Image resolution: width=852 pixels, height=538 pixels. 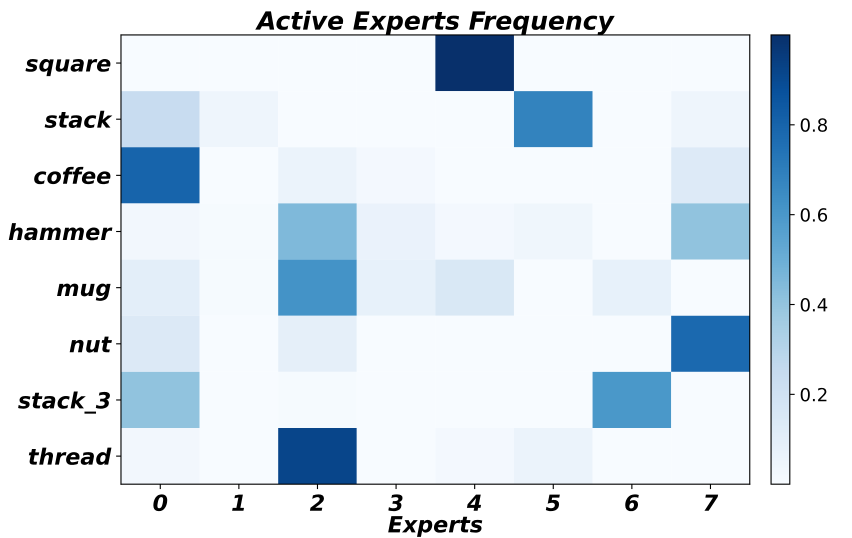 I want to click on color-bar-label: 0.8, so click(x=814, y=125).